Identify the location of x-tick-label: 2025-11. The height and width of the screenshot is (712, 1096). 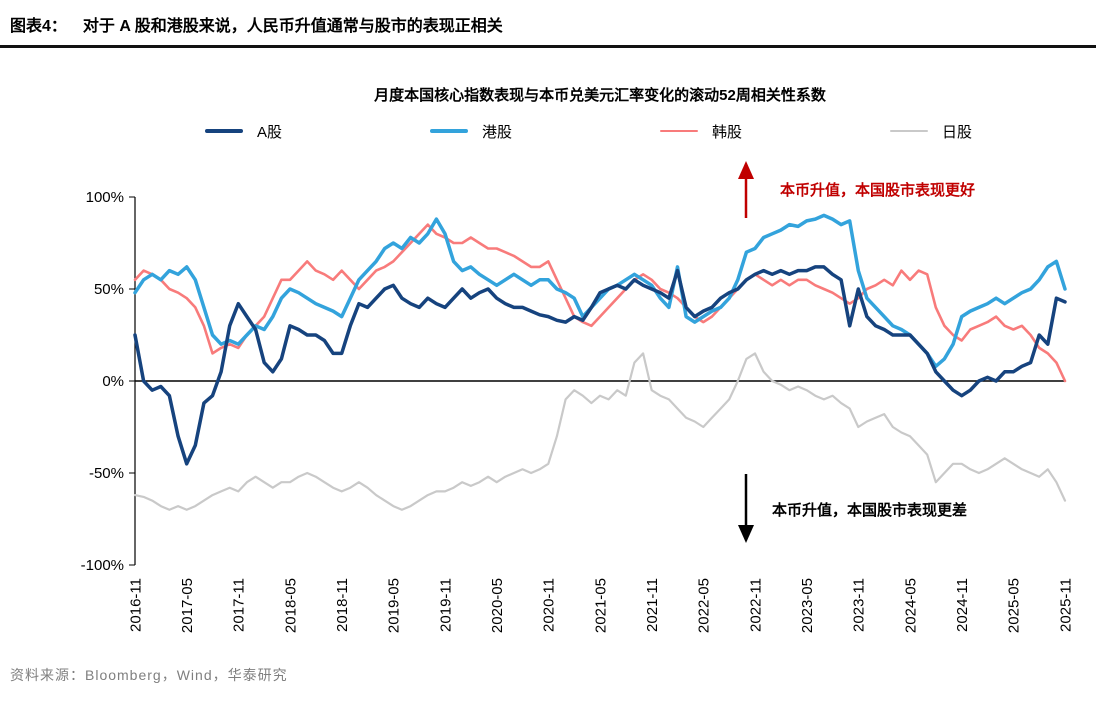
(1065, 605).